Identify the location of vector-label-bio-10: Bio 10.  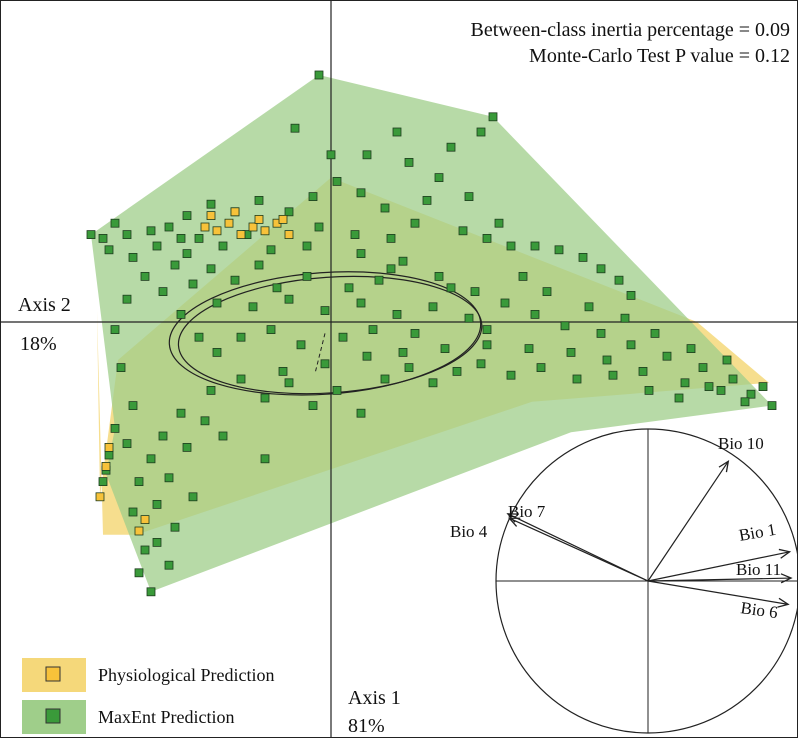
(741, 443).